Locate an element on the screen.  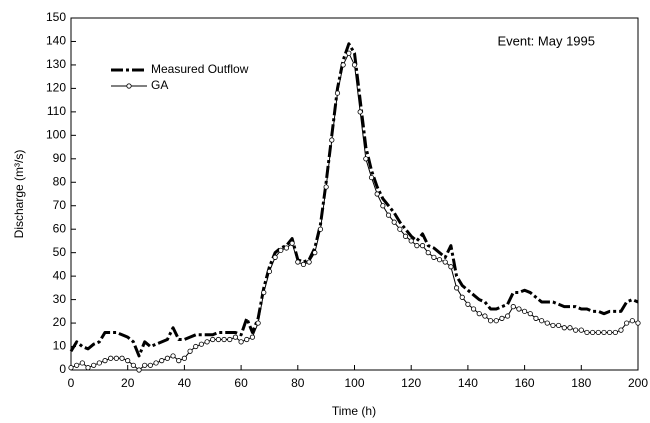
x-tick-label: 20 is located at coordinates (128, 383).